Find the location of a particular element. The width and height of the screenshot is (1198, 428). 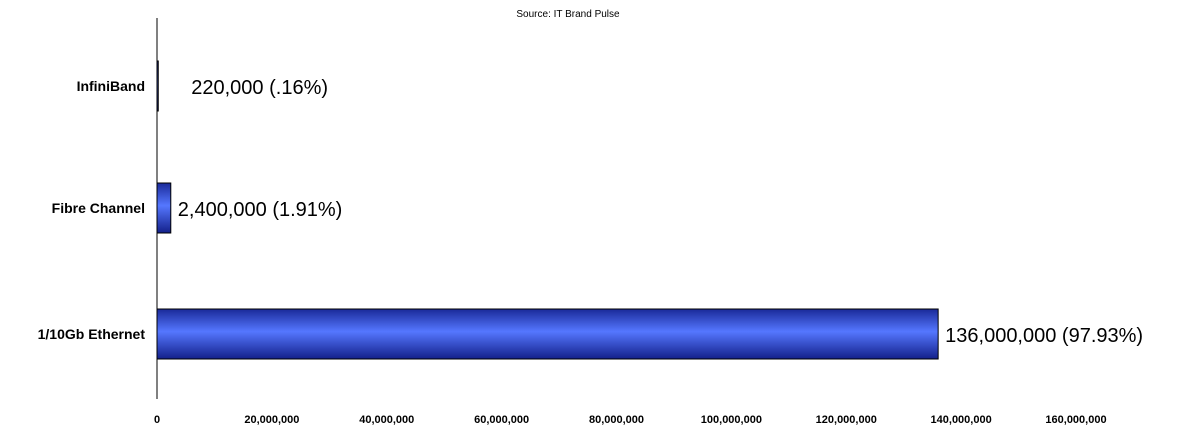

x-tick-label: 0 is located at coordinates (157, 420).